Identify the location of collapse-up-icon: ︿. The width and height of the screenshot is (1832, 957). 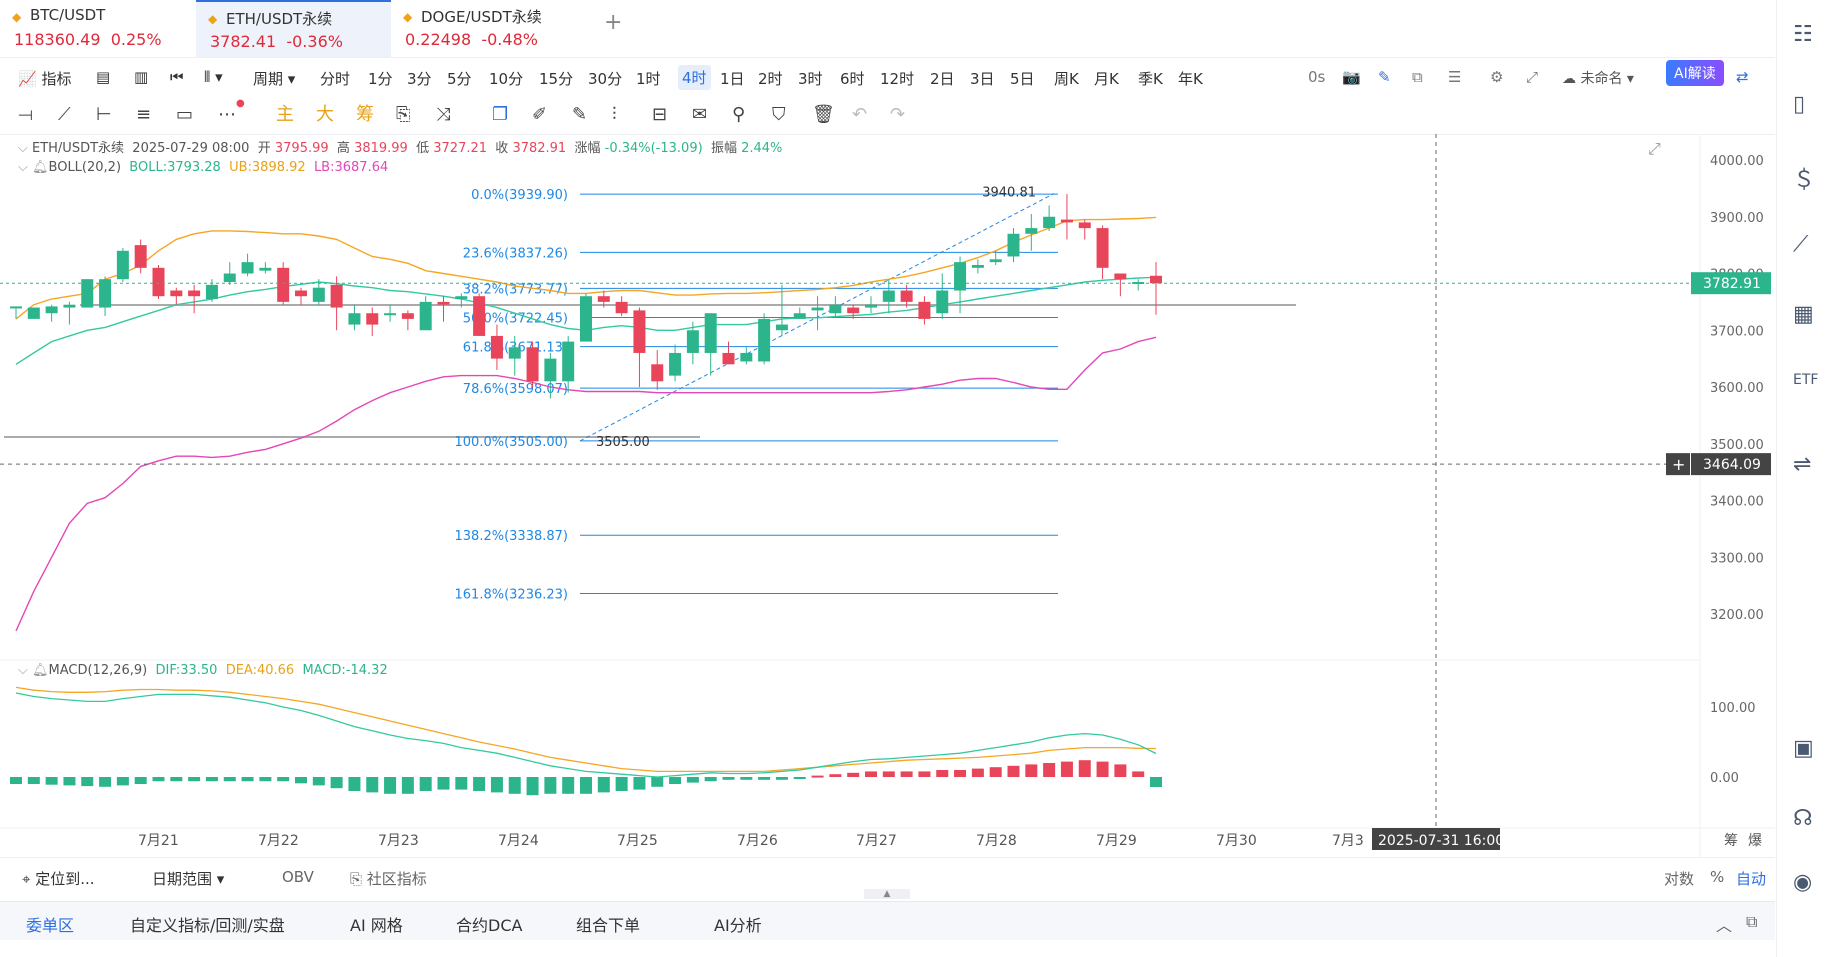
(1724, 925).